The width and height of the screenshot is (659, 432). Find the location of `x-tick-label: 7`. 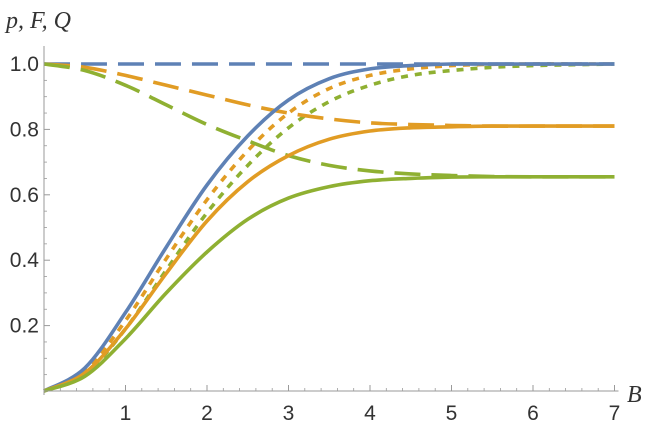

x-tick-label: 7 is located at coordinates (615, 413).